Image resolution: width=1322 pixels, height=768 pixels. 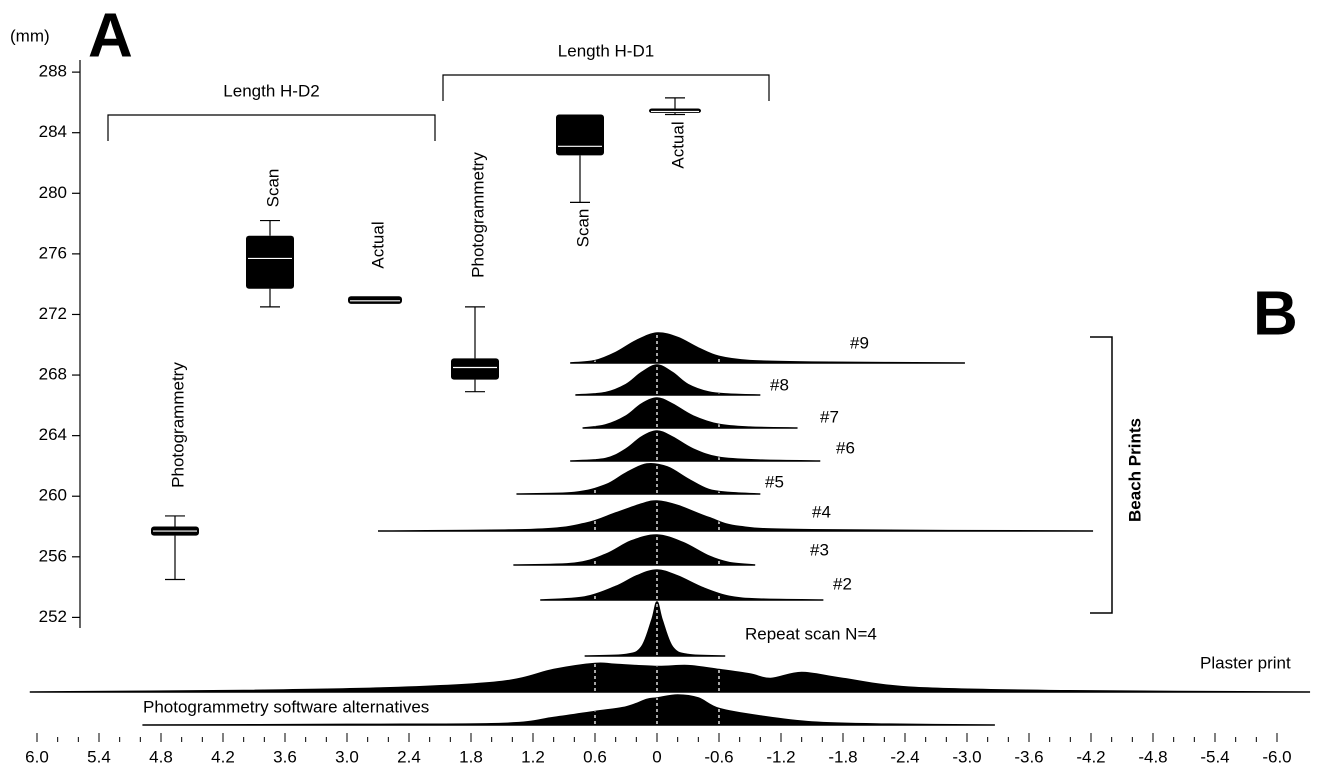 What do you see at coordinates (595, 756) in the screenshot?
I see `x-tick-label: 0.6` at bounding box center [595, 756].